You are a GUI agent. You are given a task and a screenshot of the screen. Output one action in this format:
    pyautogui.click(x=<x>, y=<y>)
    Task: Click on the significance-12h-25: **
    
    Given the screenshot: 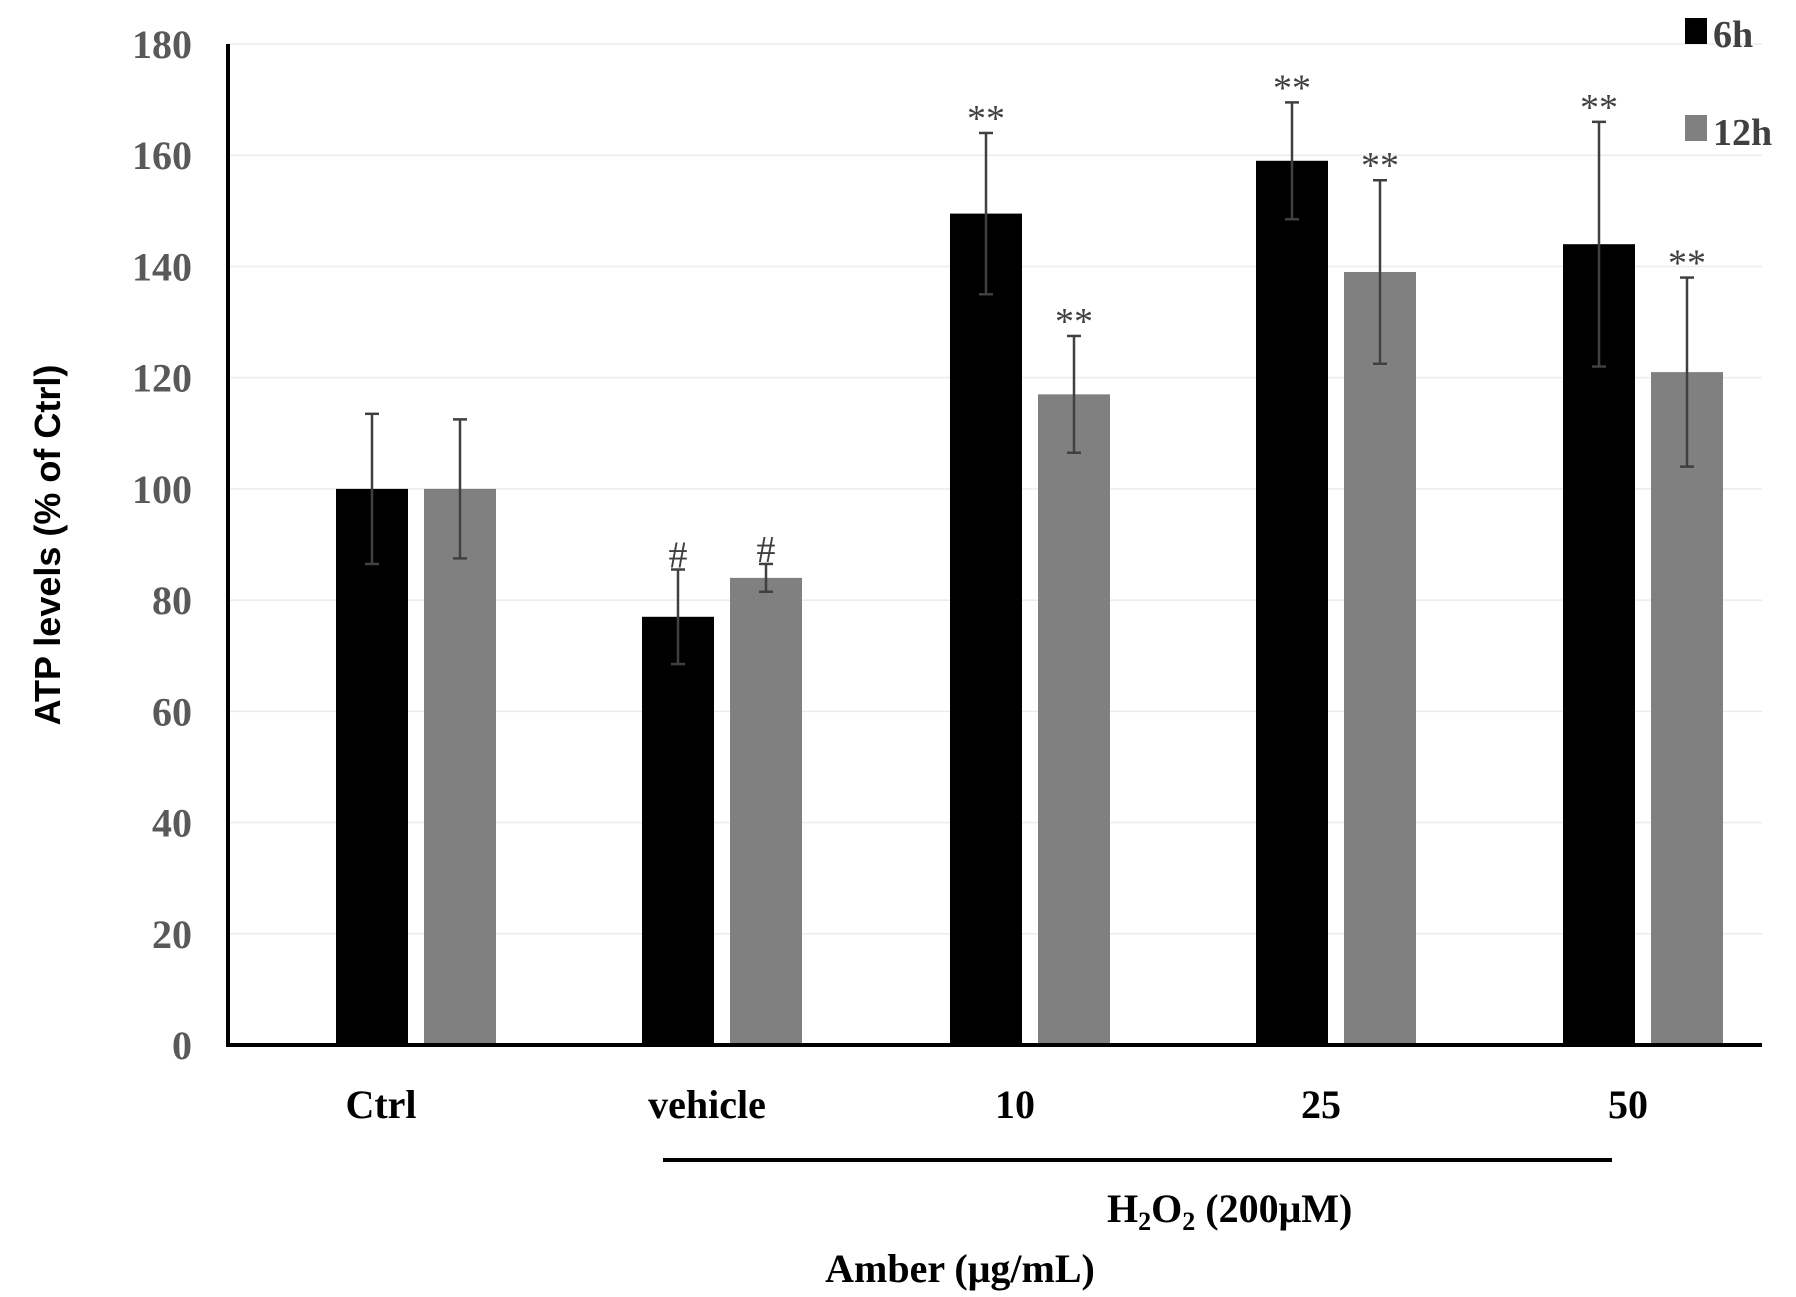 What is the action you would take?
    pyautogui.click(x=1380, y=166)
    